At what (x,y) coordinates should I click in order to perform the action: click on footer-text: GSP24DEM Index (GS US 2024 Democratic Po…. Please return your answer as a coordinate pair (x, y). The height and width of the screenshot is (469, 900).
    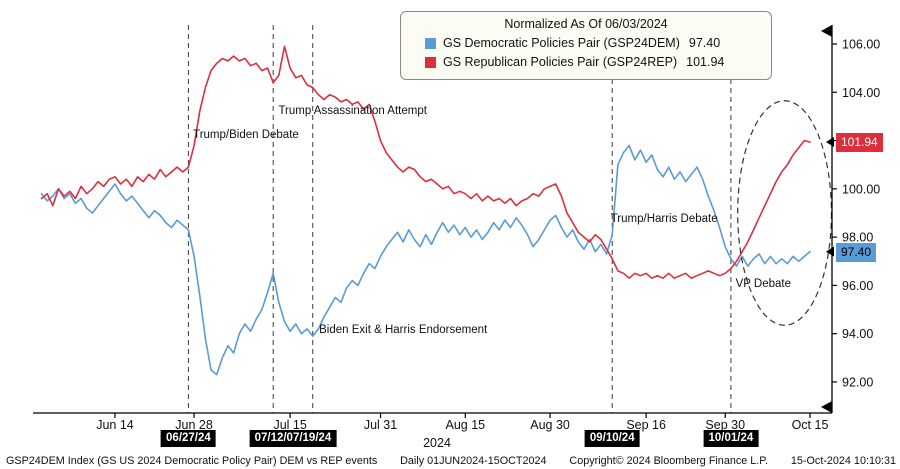
    Looking at the image, I should click on (451, 461).